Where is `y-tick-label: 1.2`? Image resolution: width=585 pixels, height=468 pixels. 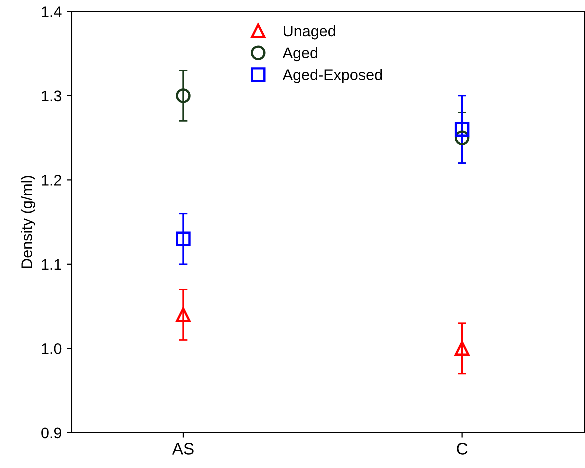 y-tick-label: 1.2 is located at coordinates (52, 180).